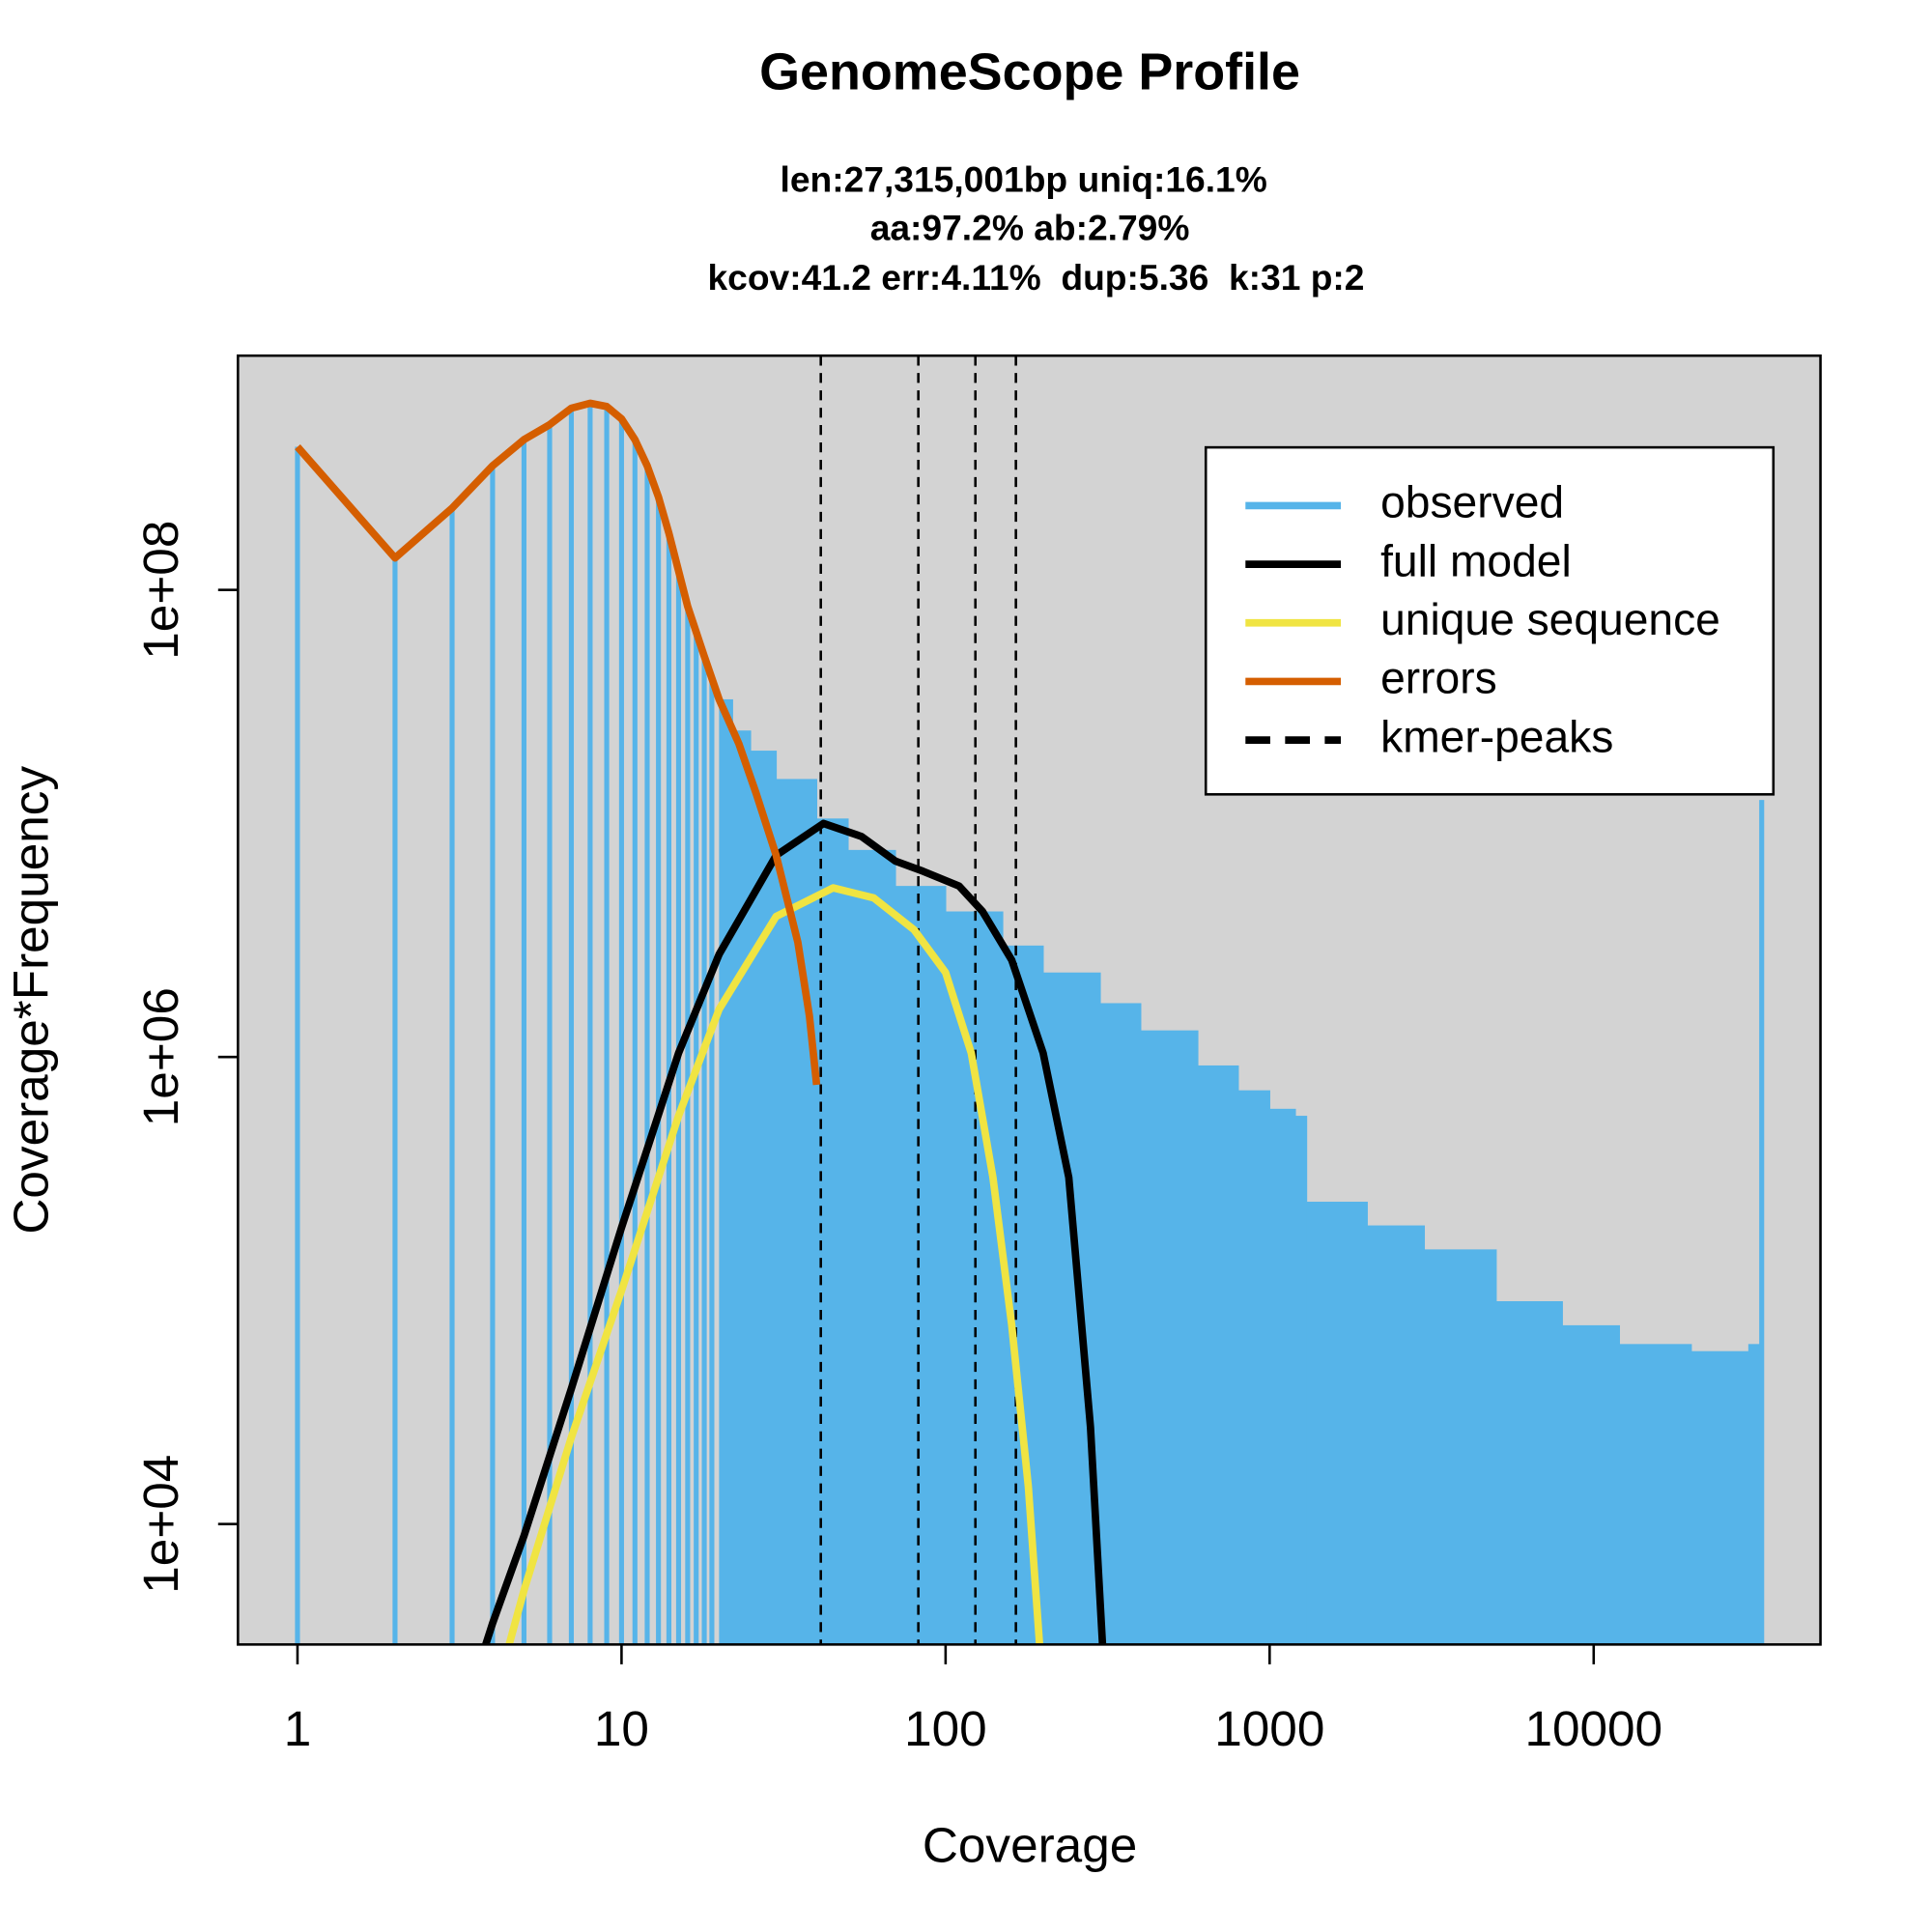 Image resolution: width=1932 pixels, height=1932 pixels. What do you see at coordinates (1550, 619) in the screenshot?
I see `legend-label: unique sequence` at bounding box center [1550, 619].